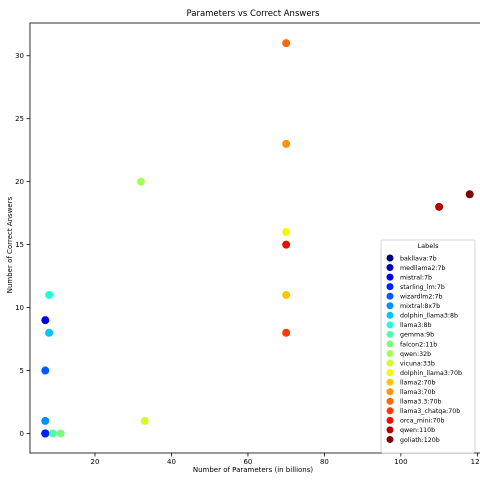  Describe the element at coordinates (324, 462) in the screenshot. I see `x-tick-label: 80` at that location.